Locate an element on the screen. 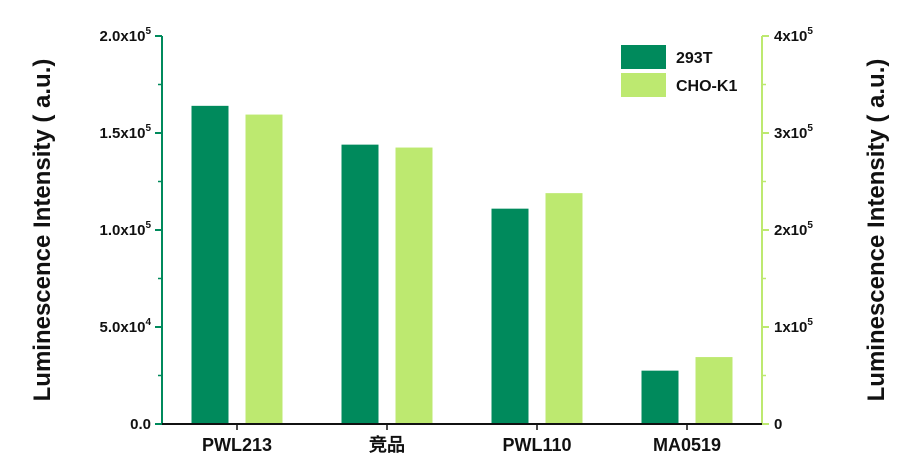 This screenshot has height=461, width=924. left-tick-label: 1.0x10⁵ is located at coordinates (126, 229).